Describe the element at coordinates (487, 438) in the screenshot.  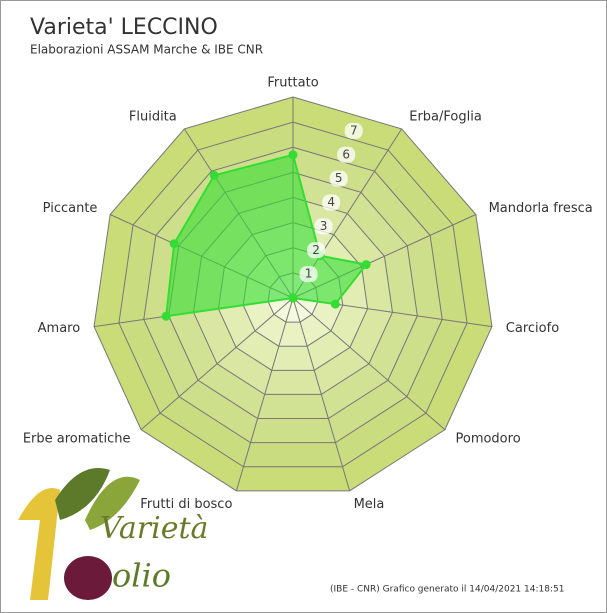
I see `axis-label: Pomodoro` at that location.